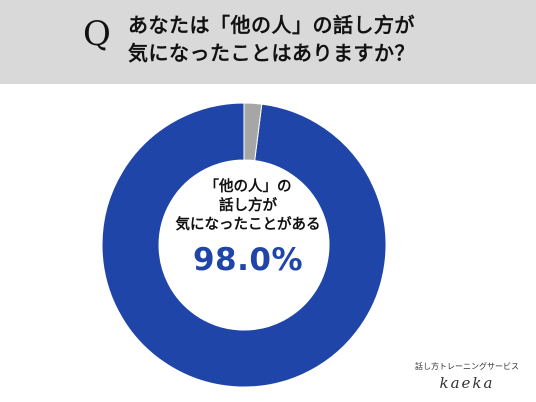  I want to click on brand-subtitle: 話し方トレーニングサービス, so click(467, 366).